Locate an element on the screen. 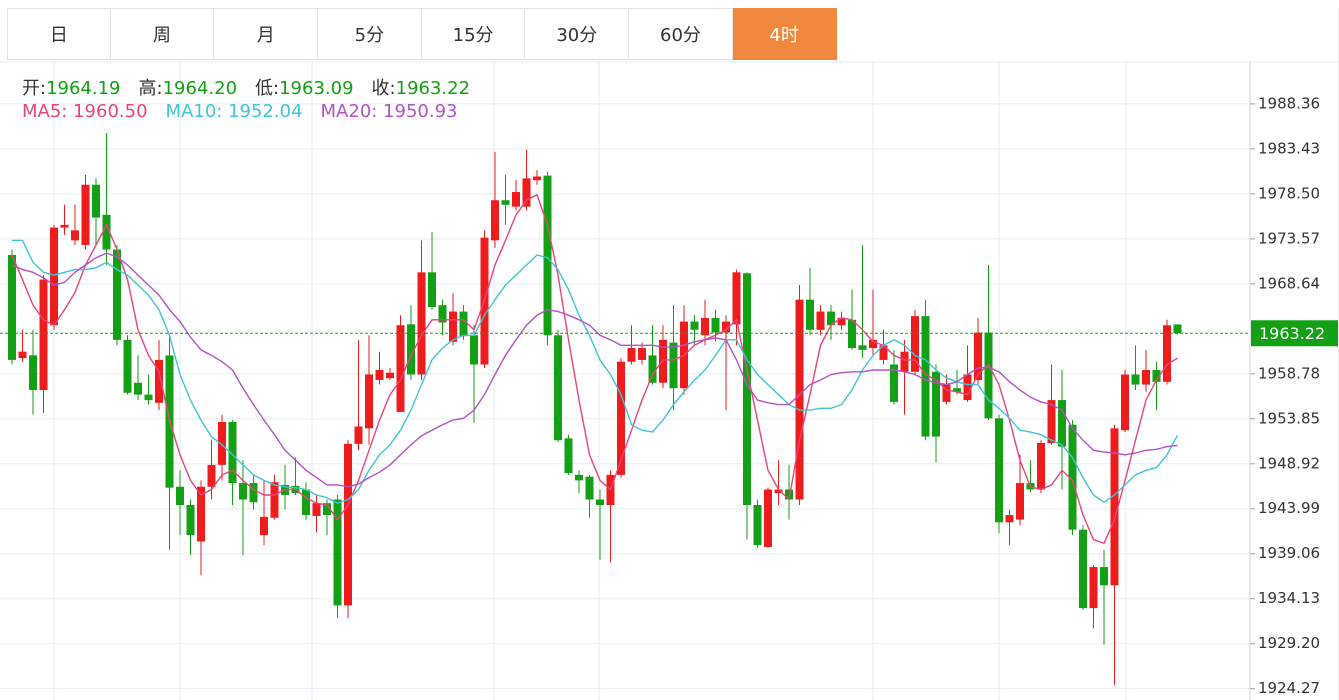 This screenshot has height=700, width=1339. y-tick-label: 1929.20 is located at coordinates (1289, 643).